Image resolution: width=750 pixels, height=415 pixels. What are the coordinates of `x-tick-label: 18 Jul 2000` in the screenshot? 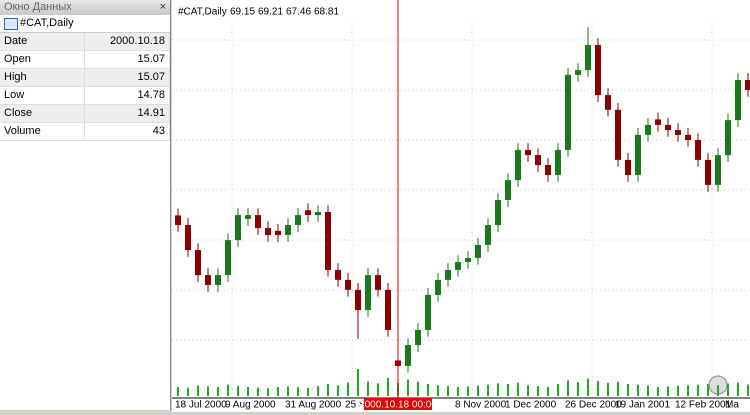 It's located at (201, 405).